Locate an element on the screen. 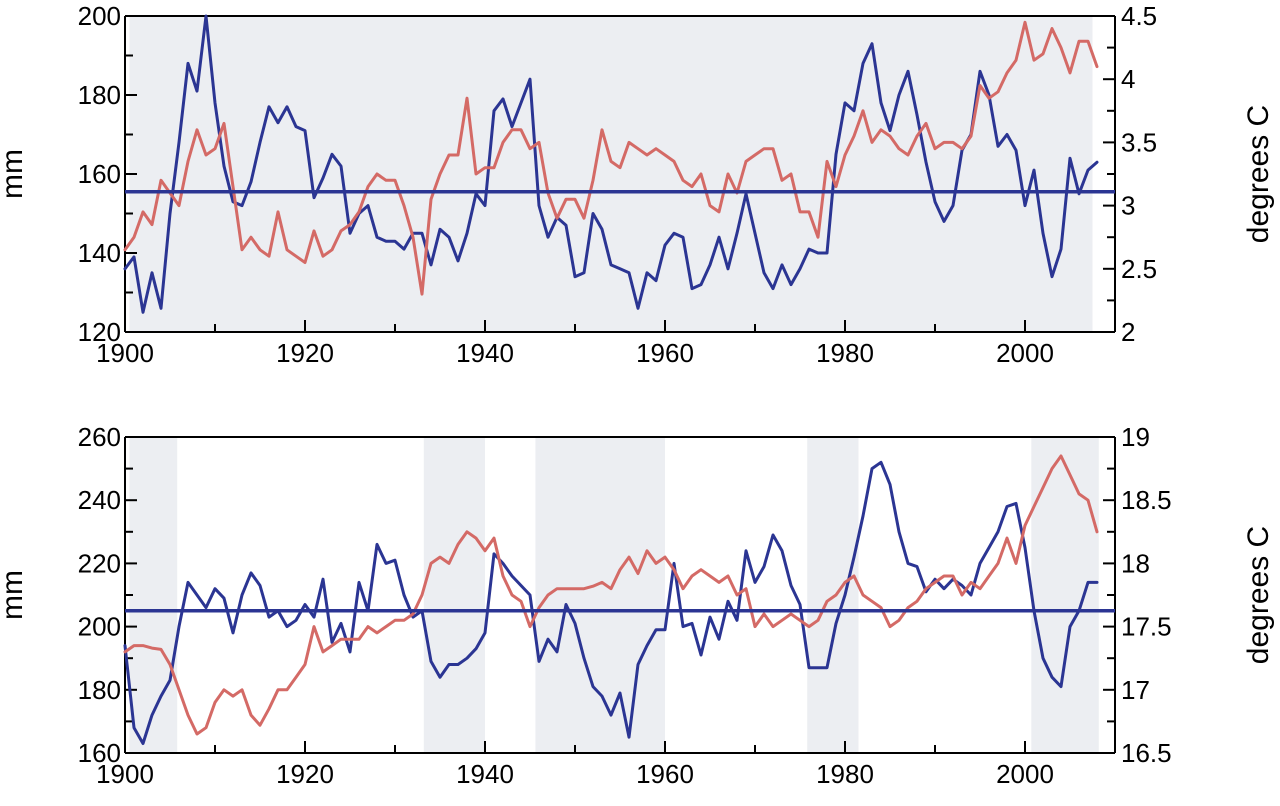 This screenshot has width=1280, height=806. chart1-right-tick-label-18: 18 is located at coordinates (1135, 563).